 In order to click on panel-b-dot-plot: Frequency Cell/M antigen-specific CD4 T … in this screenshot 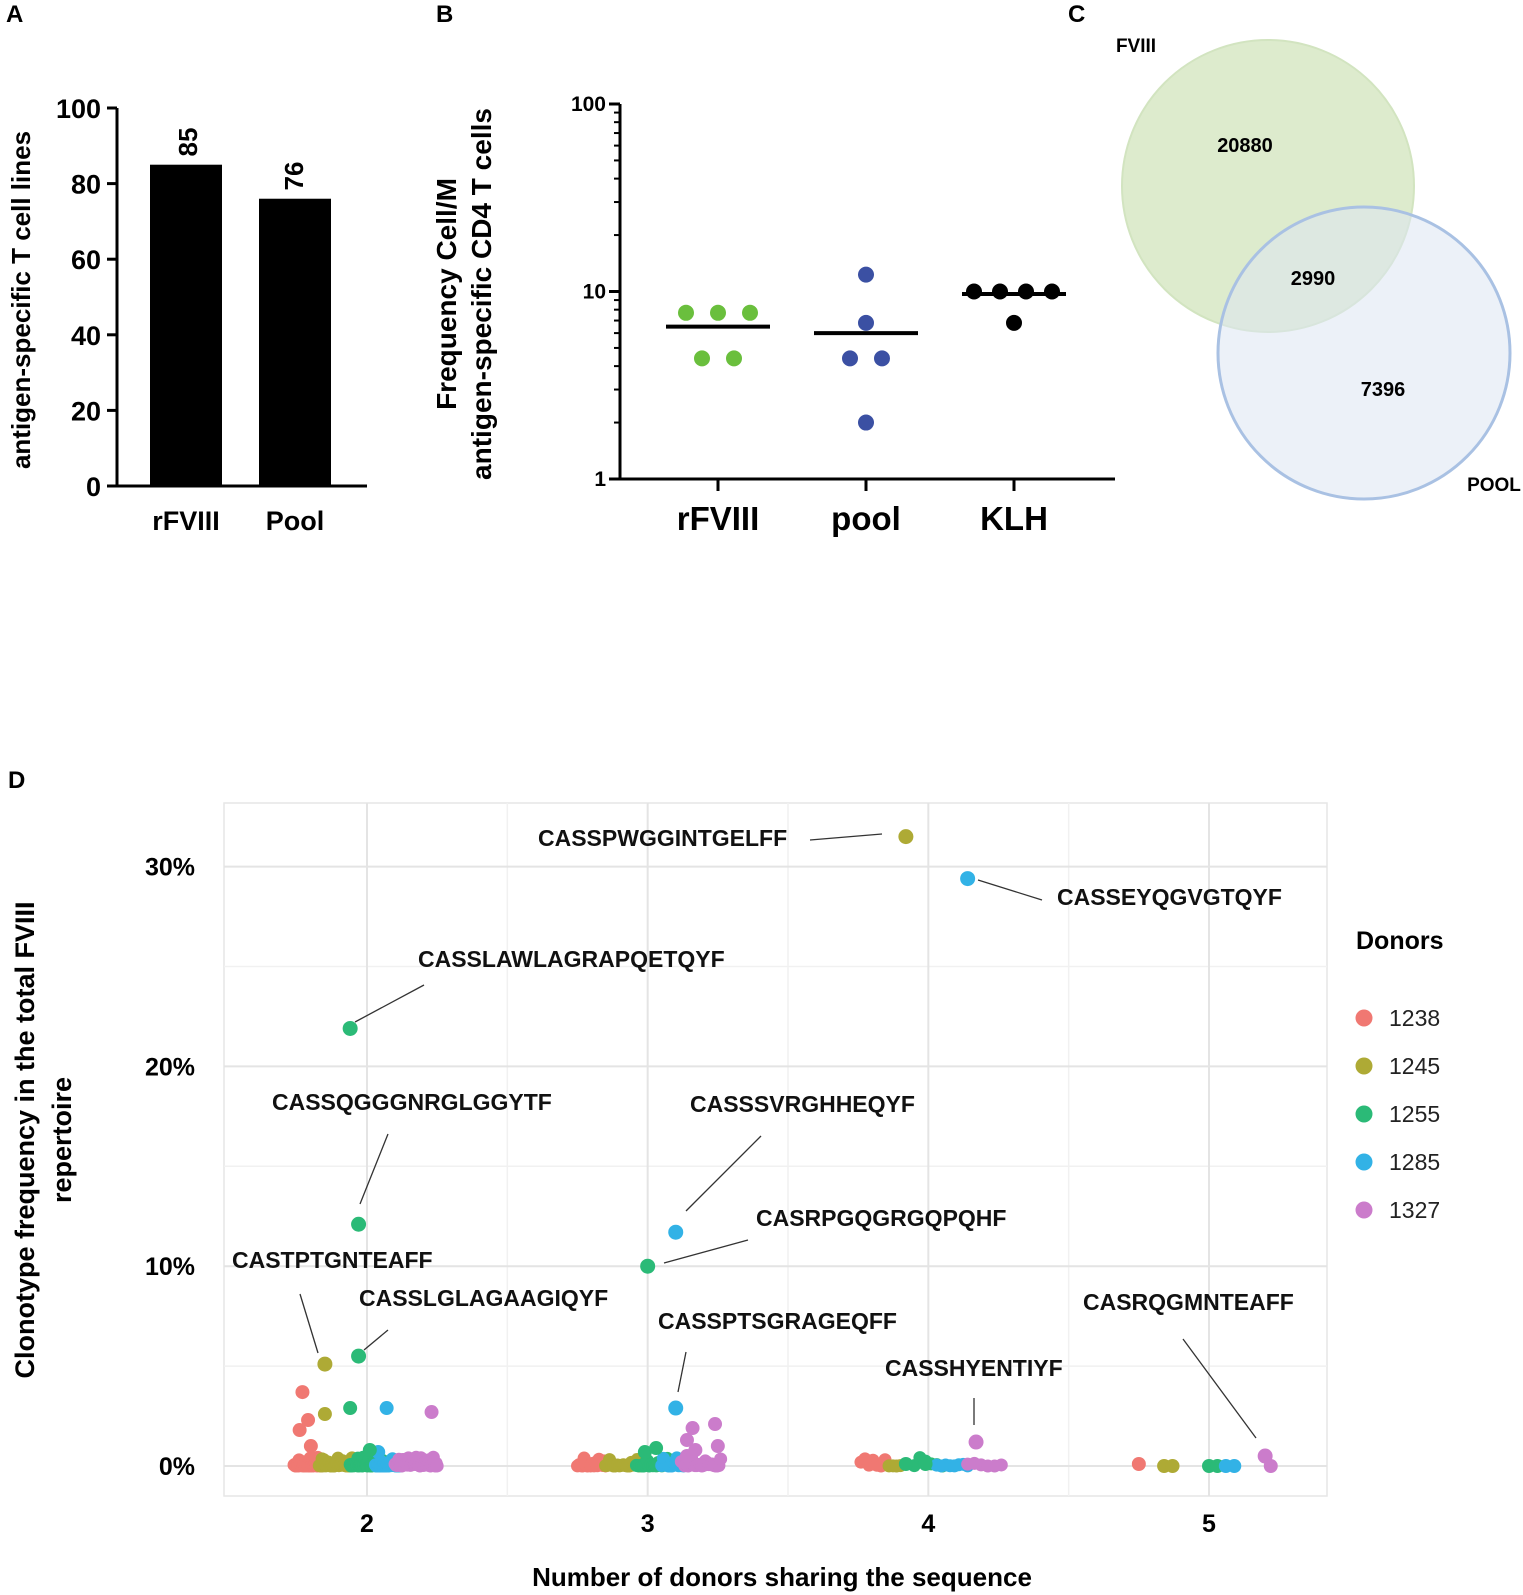, I will do `click(773, 315)`.